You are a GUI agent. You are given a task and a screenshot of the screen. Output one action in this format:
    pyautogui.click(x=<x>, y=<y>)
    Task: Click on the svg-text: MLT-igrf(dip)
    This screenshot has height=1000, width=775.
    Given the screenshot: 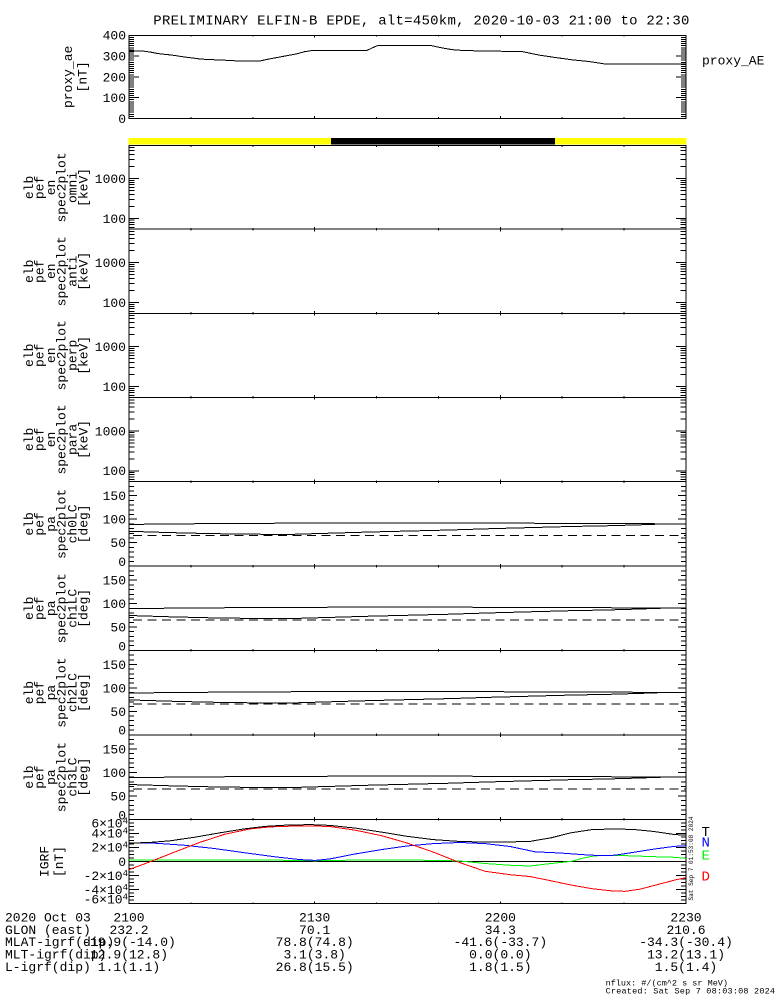 What is the action you would take?
    pyautogui.click(x=55, y=955)
    